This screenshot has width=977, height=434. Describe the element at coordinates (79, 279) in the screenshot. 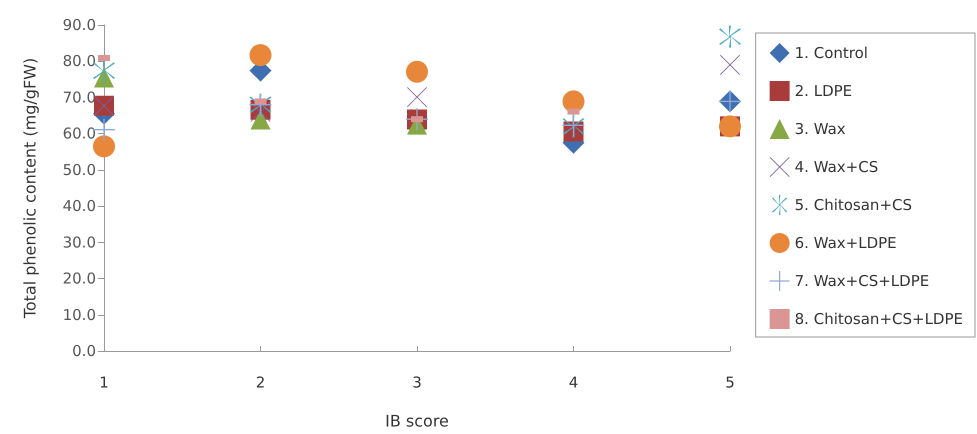

I see `y-tick-label: 20.0` at that location.